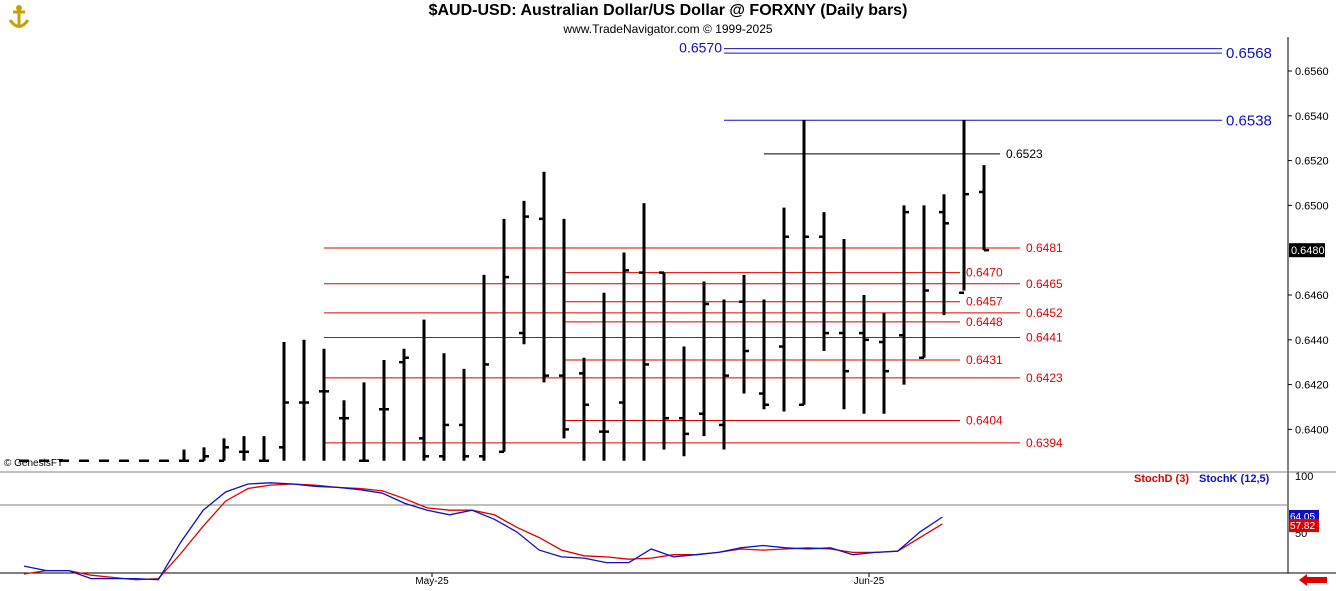 The height and width of the screenshot is (591, 1336). I want to click on last-price-label: 0.6480, so click(1308, 251).